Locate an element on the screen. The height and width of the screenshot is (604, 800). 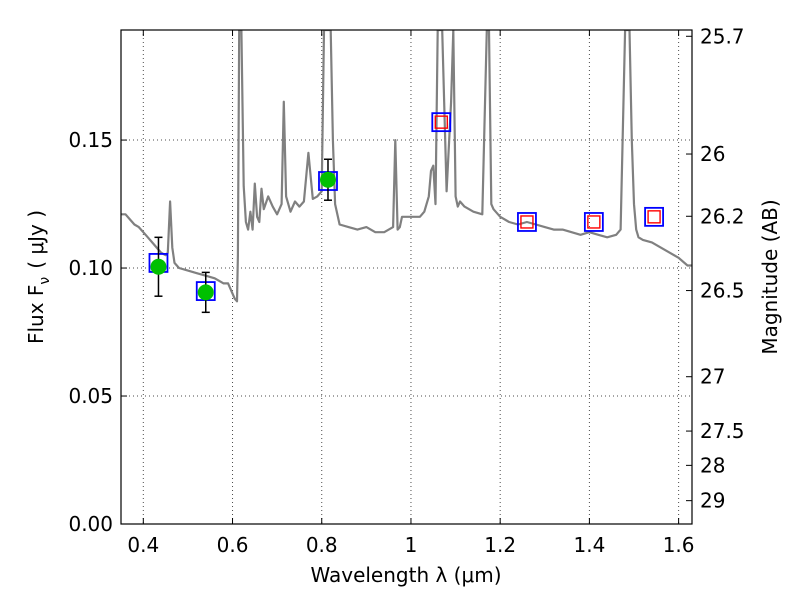
y2-tick-label: 27.5 is located at coordinates (722, 431).